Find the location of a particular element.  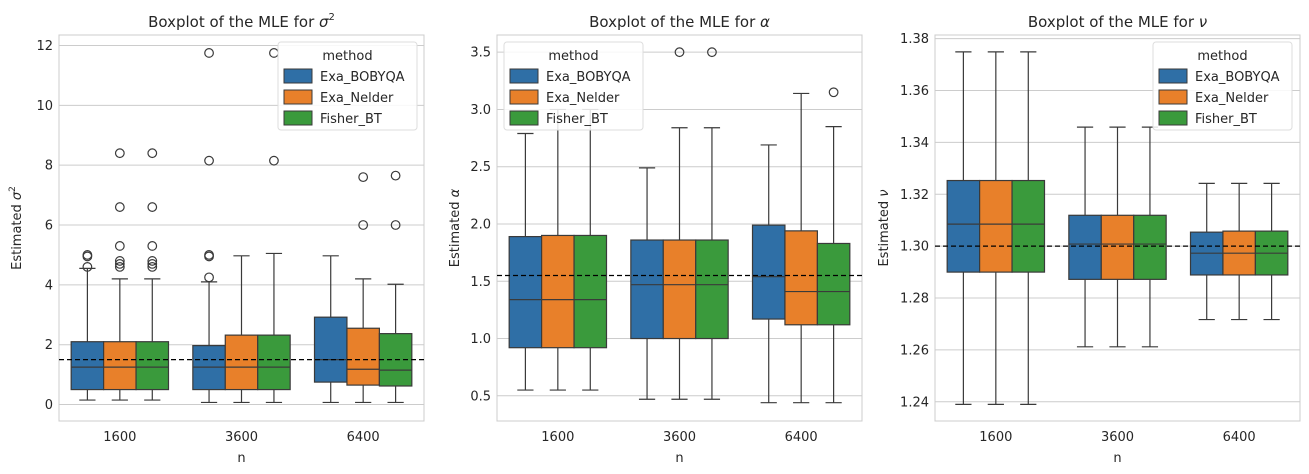

y-axis-label: Estimated σ2 is located at coordinates (16, 228).